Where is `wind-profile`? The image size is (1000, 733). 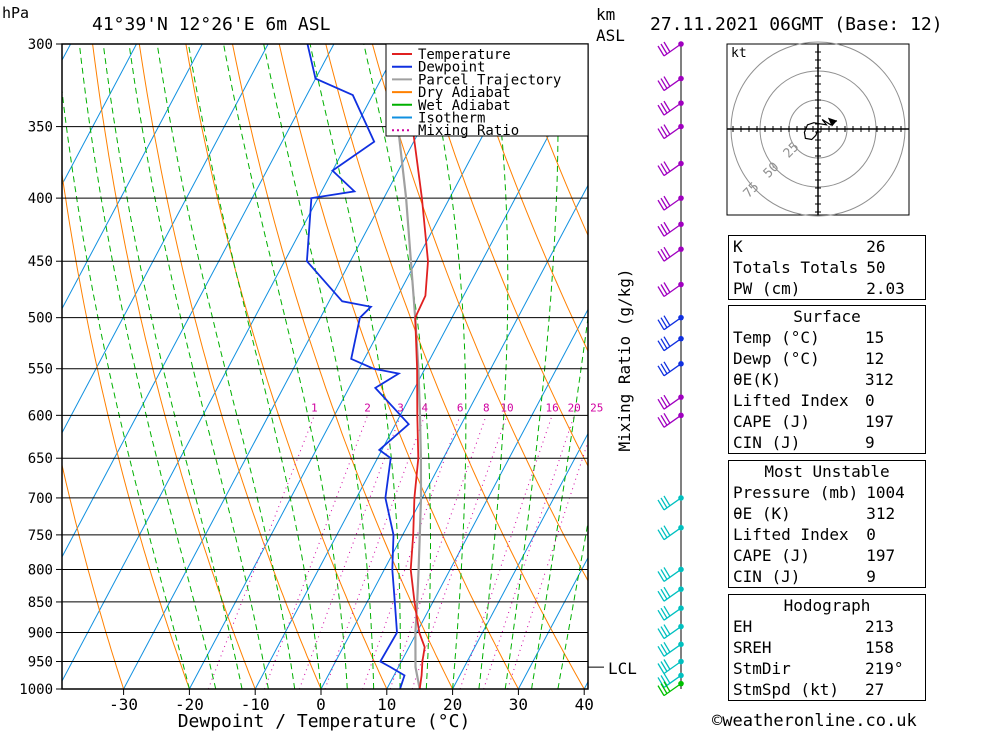
wind-profile is located at coordinates (670, 369).